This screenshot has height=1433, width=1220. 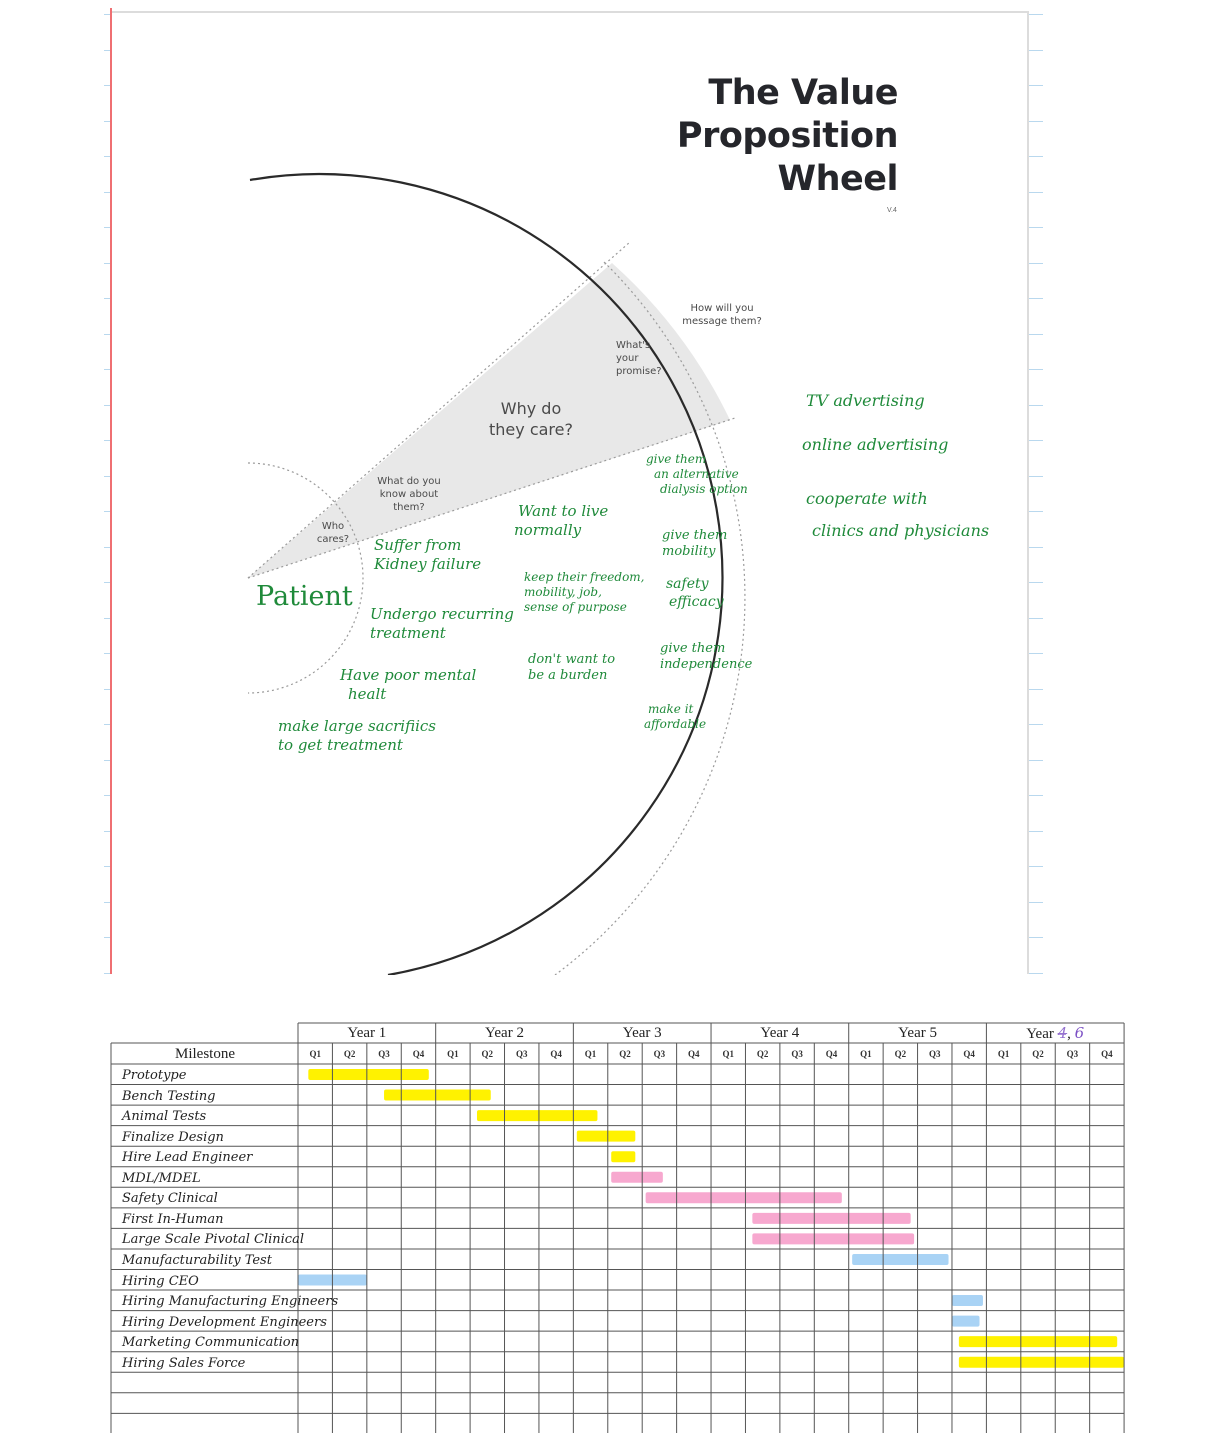 I want to click on note-know-1: Suffer from Kidney failure, so click(x=428, y=554).